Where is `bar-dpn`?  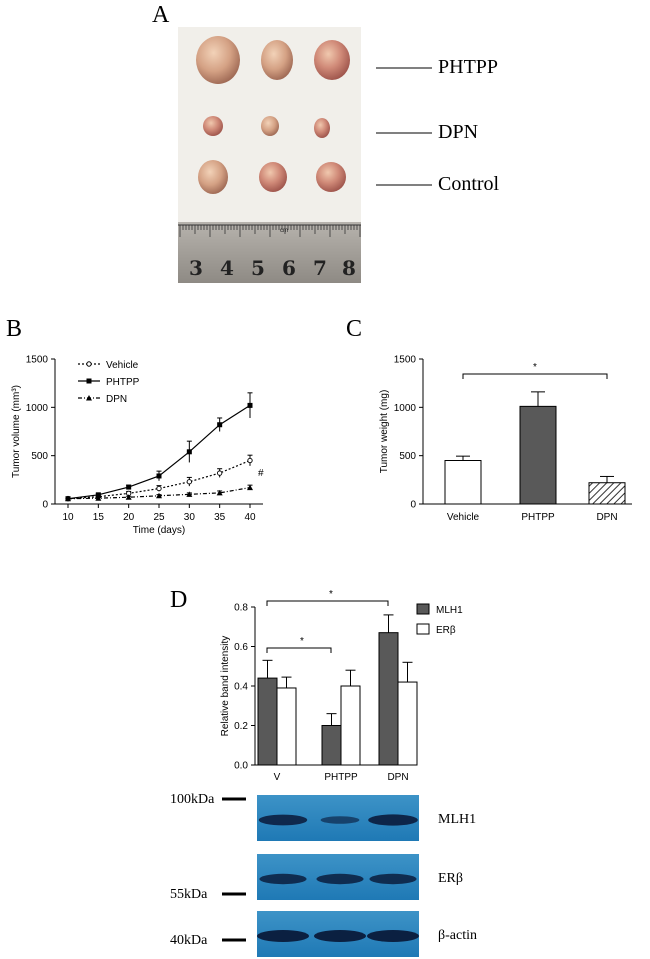 bar-dpn is located at coordinates (607, 493).